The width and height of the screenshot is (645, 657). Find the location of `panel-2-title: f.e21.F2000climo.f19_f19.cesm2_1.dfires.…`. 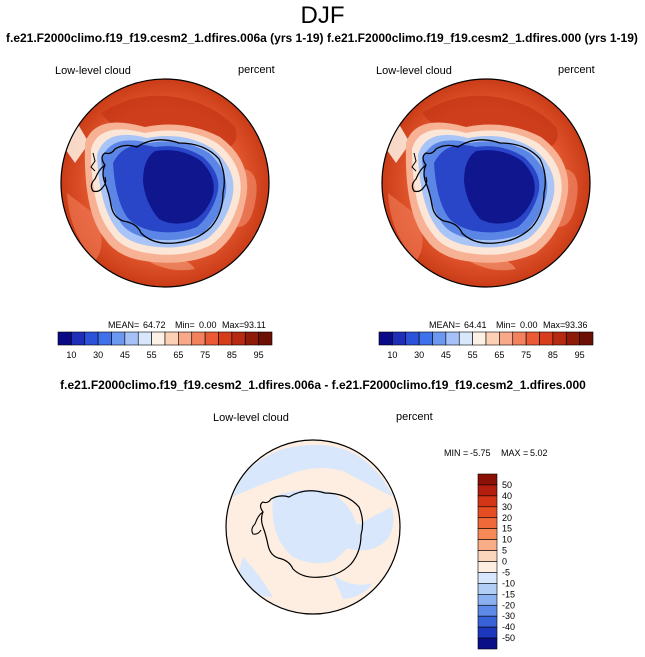

panel-2-title: f.e21.F2000climo.f19_f19.cesm2_1.dfires.… is located at coordinates (482, 38).